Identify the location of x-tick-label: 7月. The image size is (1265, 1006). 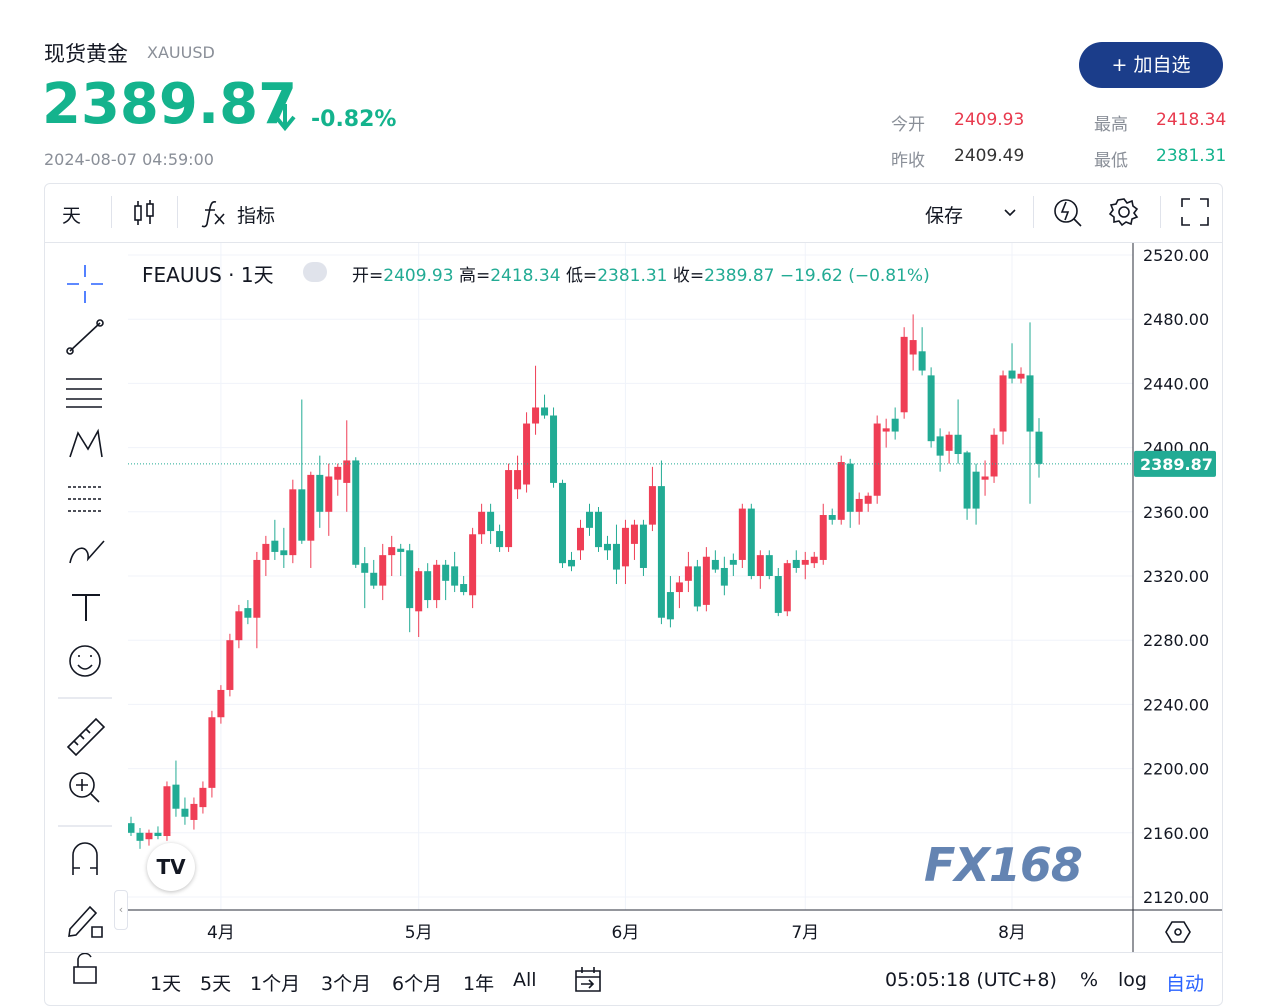
(805, 933).